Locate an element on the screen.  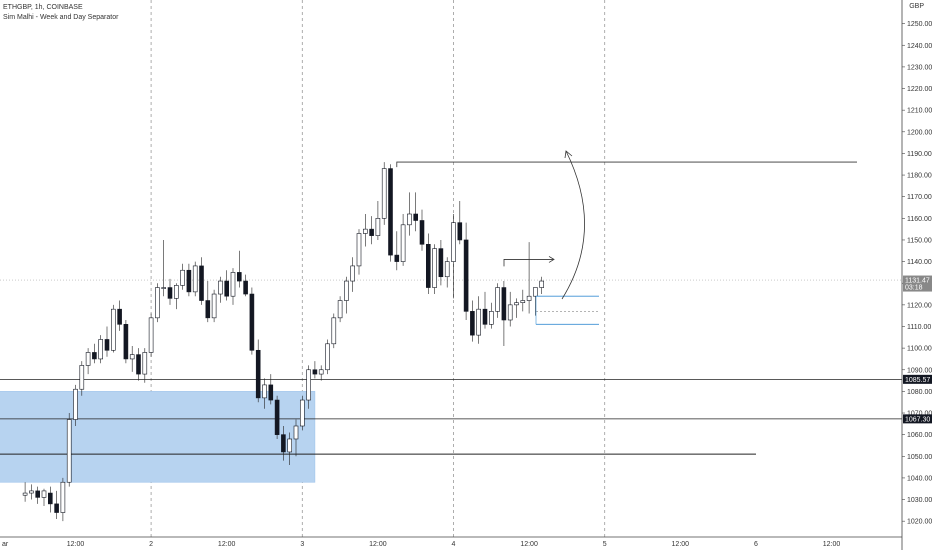
time-tick-label: 2 is located at coordinates (151, 544).